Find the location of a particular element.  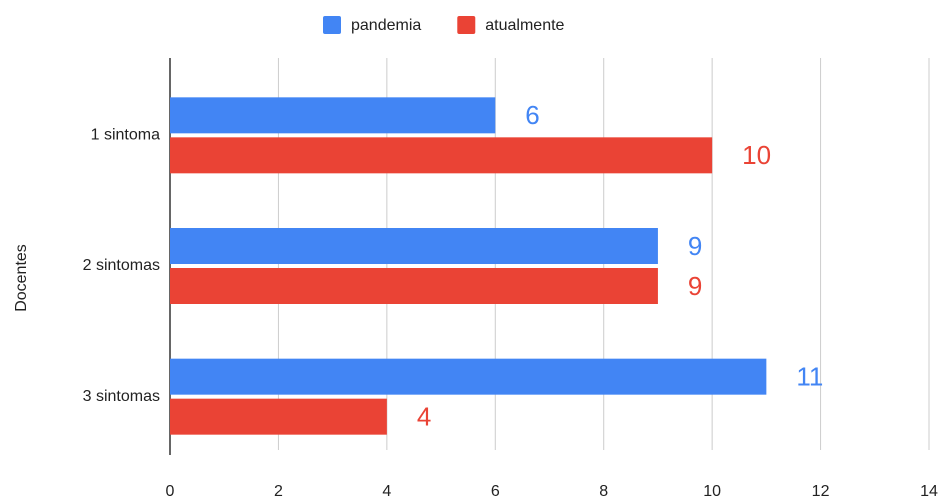

x-tick-label: 2 is located at coordinates (278, 491).